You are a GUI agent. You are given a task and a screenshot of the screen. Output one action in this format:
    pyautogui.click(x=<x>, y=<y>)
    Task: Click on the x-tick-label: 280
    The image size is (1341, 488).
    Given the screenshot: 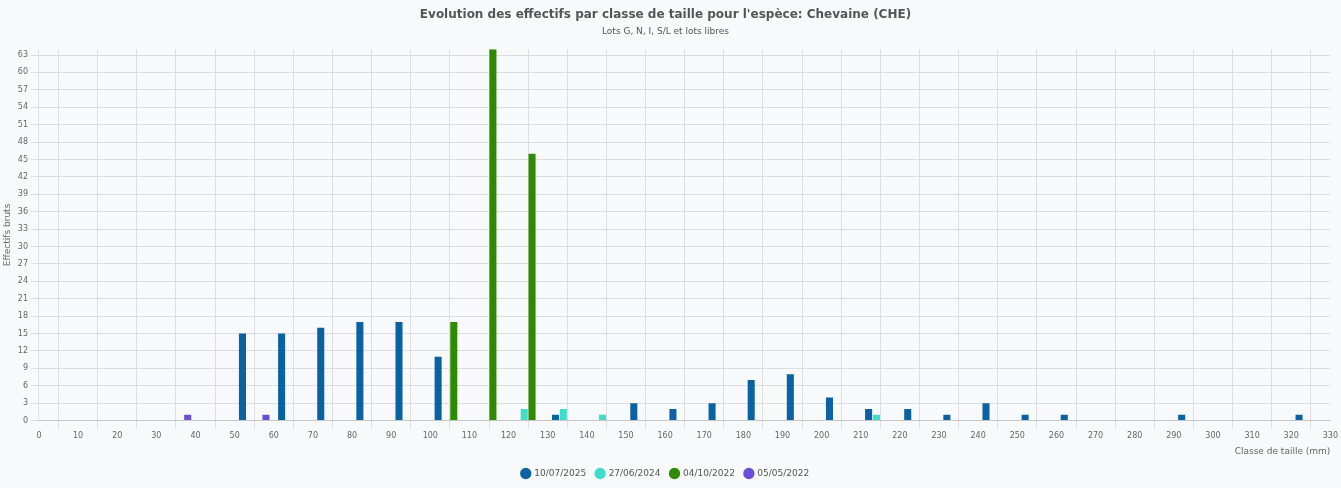 What is the action you would take?
    pyautogui.click(x=1135, y=436)
    